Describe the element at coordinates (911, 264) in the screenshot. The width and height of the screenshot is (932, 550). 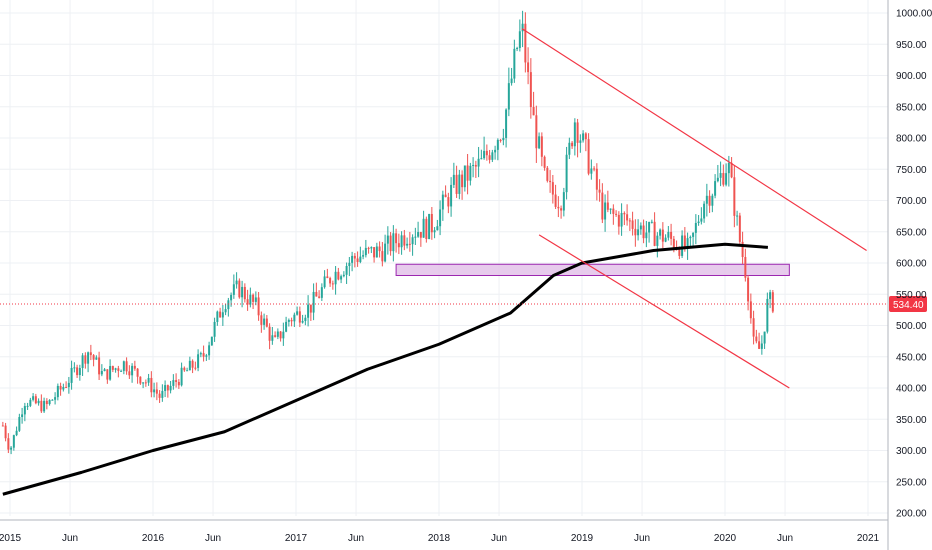
I see `y-tick-label: 600.00` at that location.